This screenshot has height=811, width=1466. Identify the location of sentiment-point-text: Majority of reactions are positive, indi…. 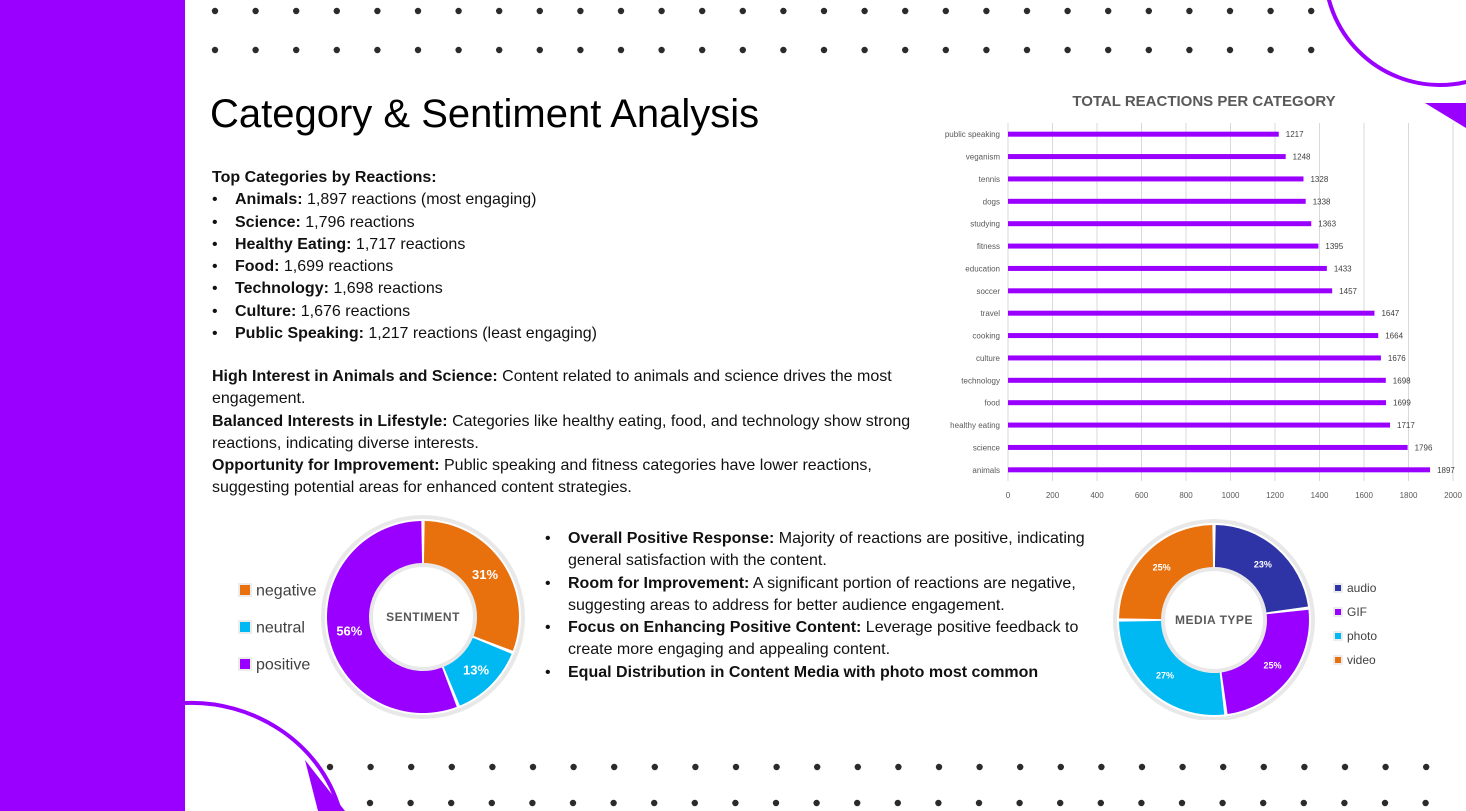
(826, 550).